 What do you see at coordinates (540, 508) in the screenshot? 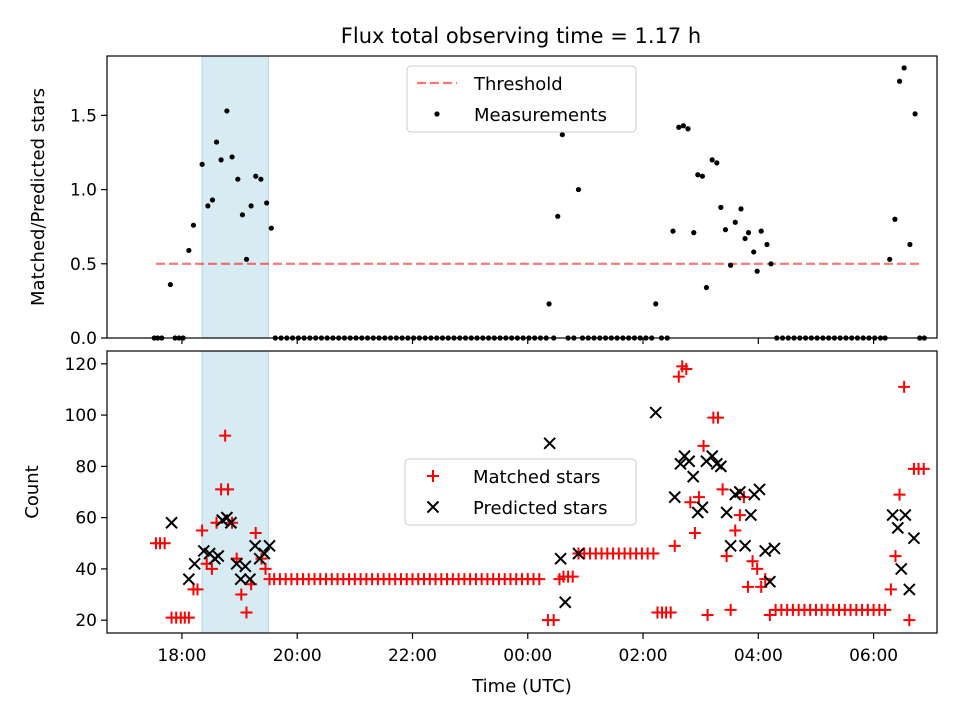
I see `legend-predicted-label: Predicted stars` at bounding box center [540, 508].